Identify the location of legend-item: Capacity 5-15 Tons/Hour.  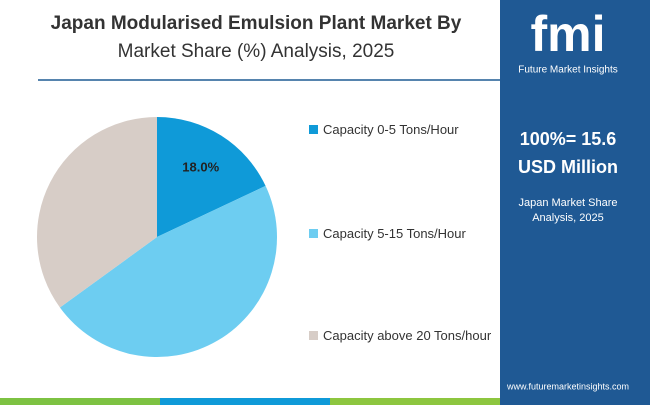
(406, 234).